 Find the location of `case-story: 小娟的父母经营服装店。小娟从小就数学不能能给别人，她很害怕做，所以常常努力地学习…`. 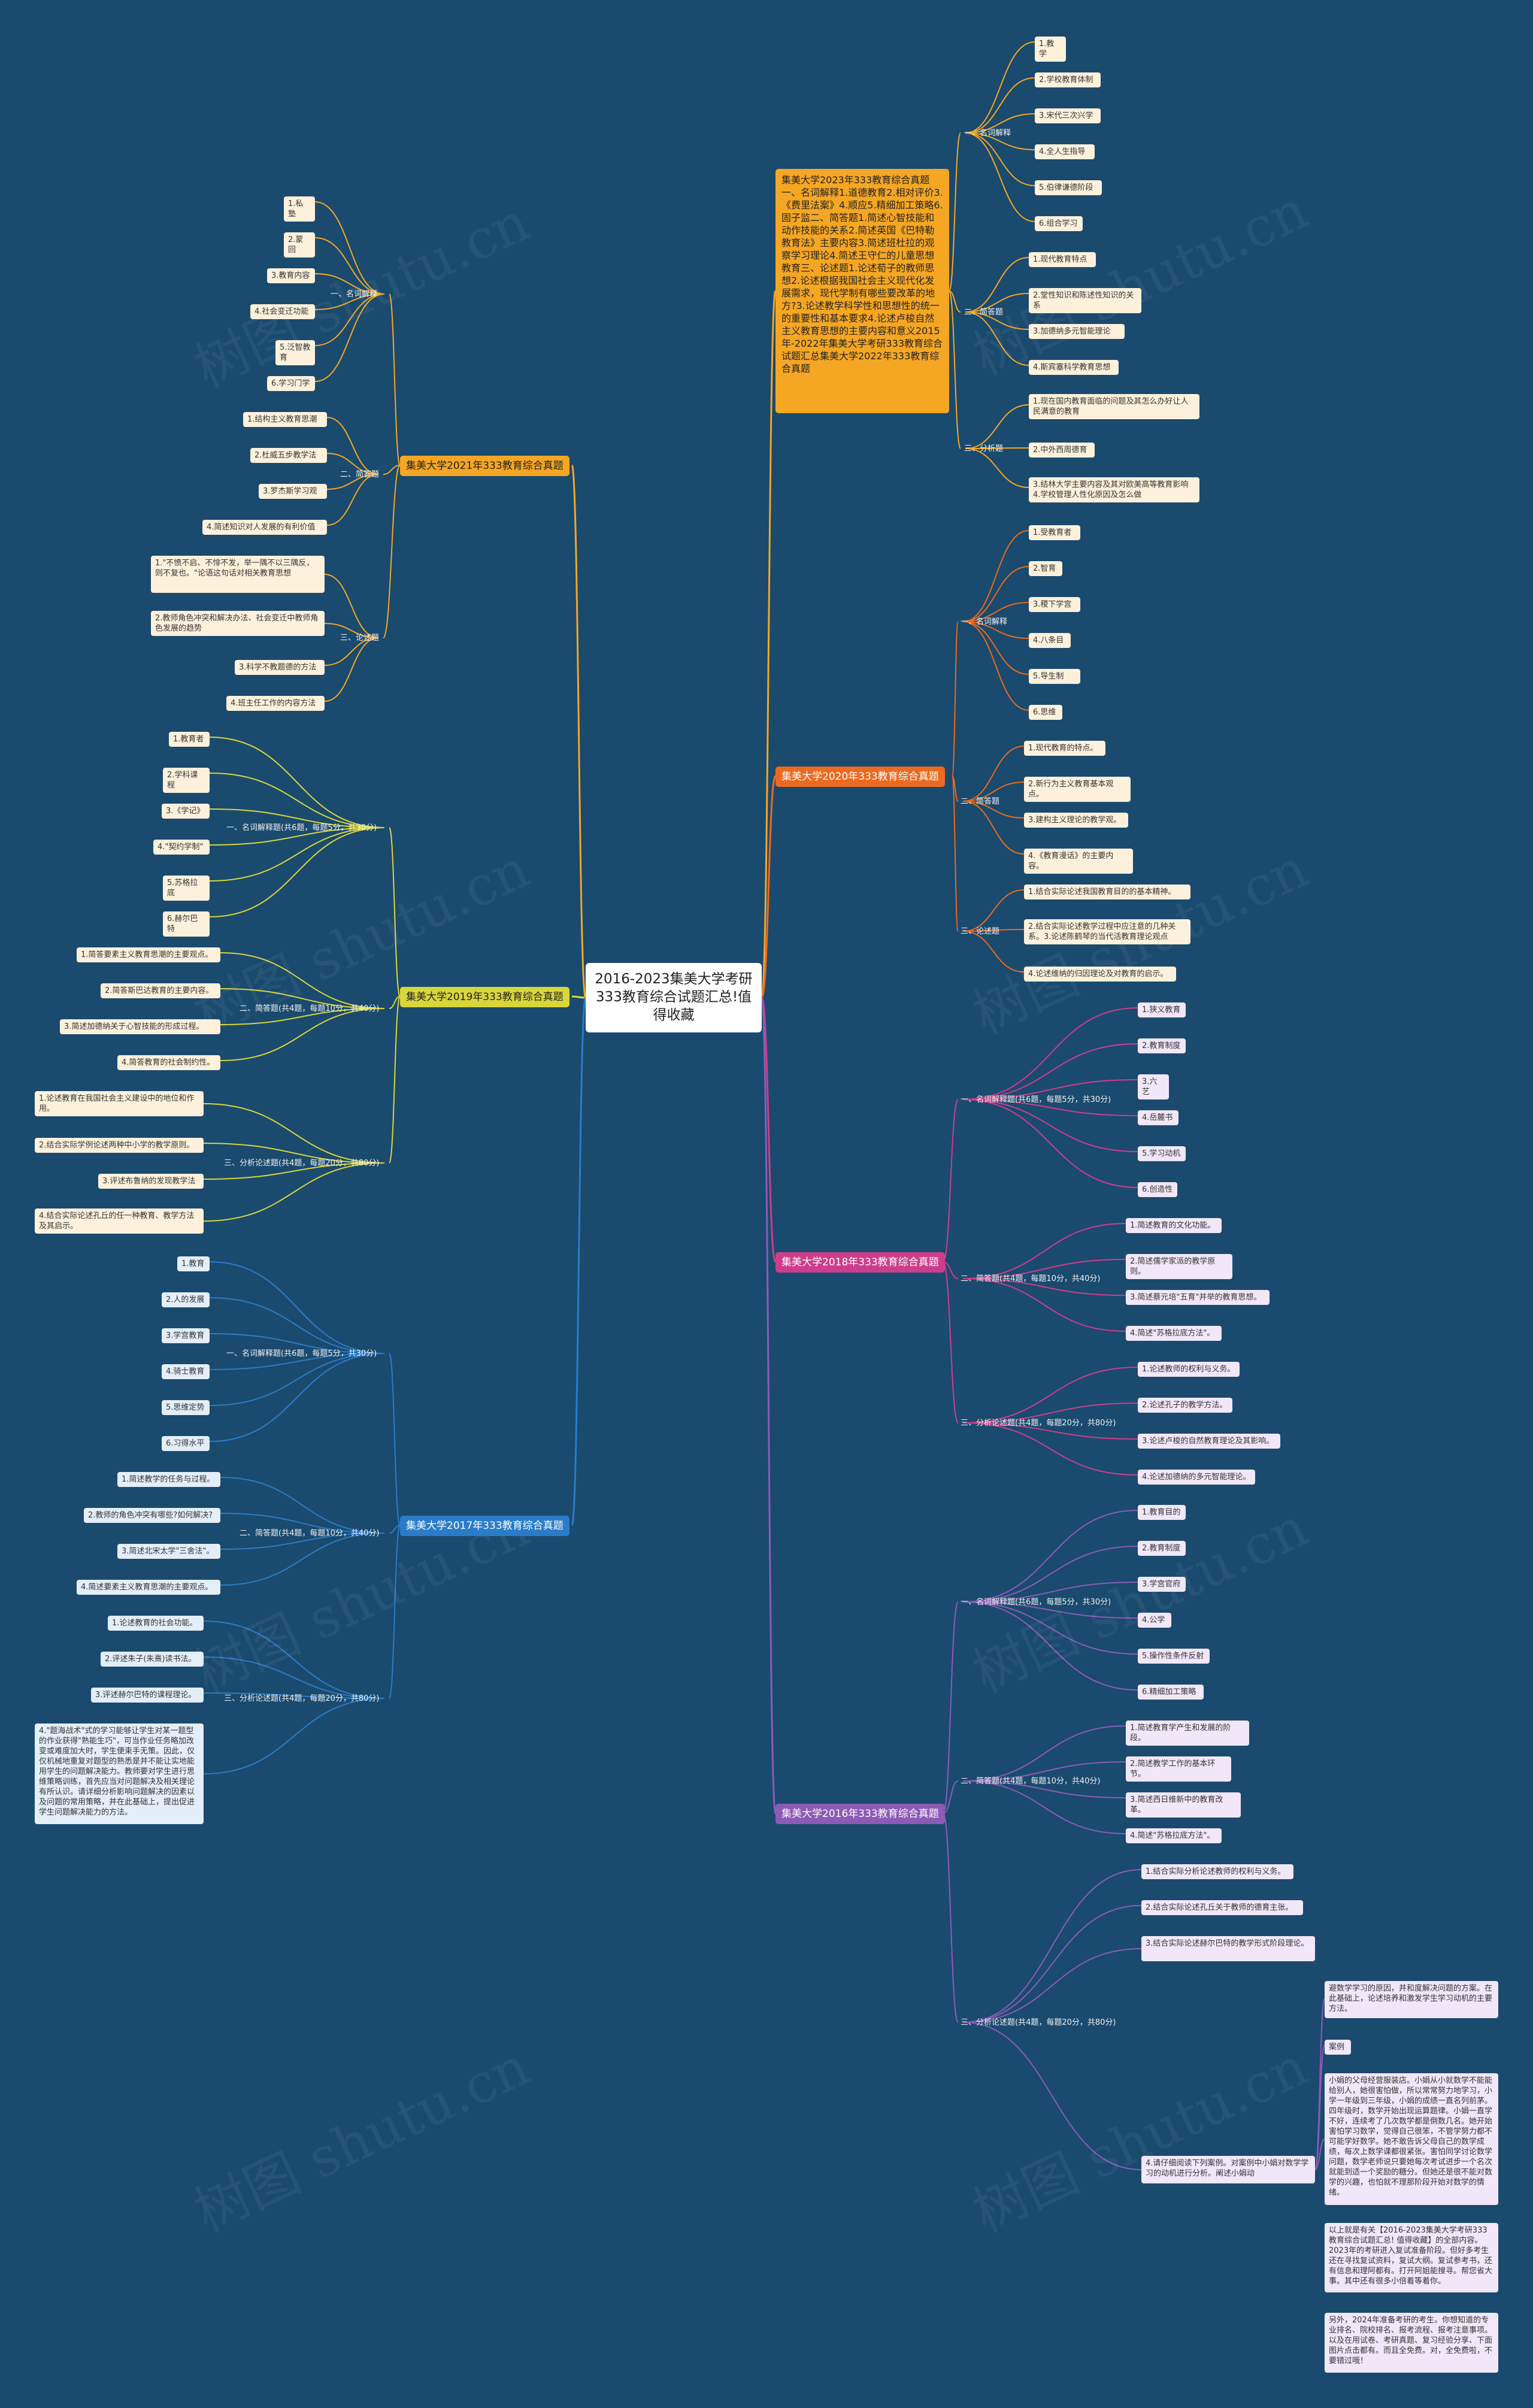

case-story: 小娟的父母经营服装店。小娟从小就数学不能能给别人，她很害怕做，所以常常努力地学习… is located at coordinates (1411, 2139).